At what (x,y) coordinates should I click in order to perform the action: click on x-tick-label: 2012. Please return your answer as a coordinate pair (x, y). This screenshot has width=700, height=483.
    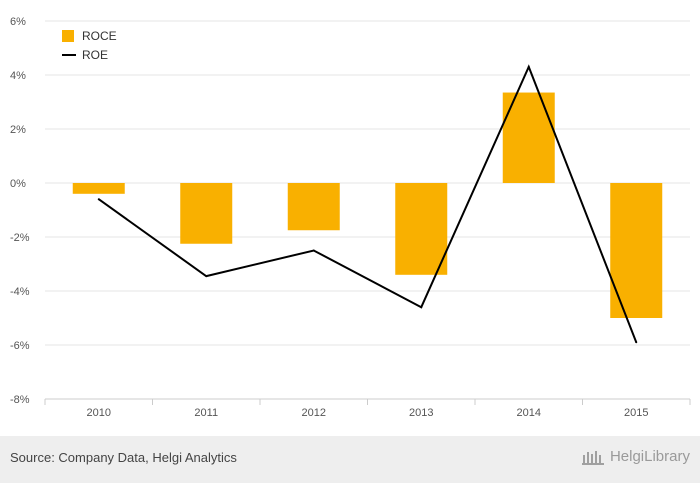
    Looking at the image, I should click on (314, 413).